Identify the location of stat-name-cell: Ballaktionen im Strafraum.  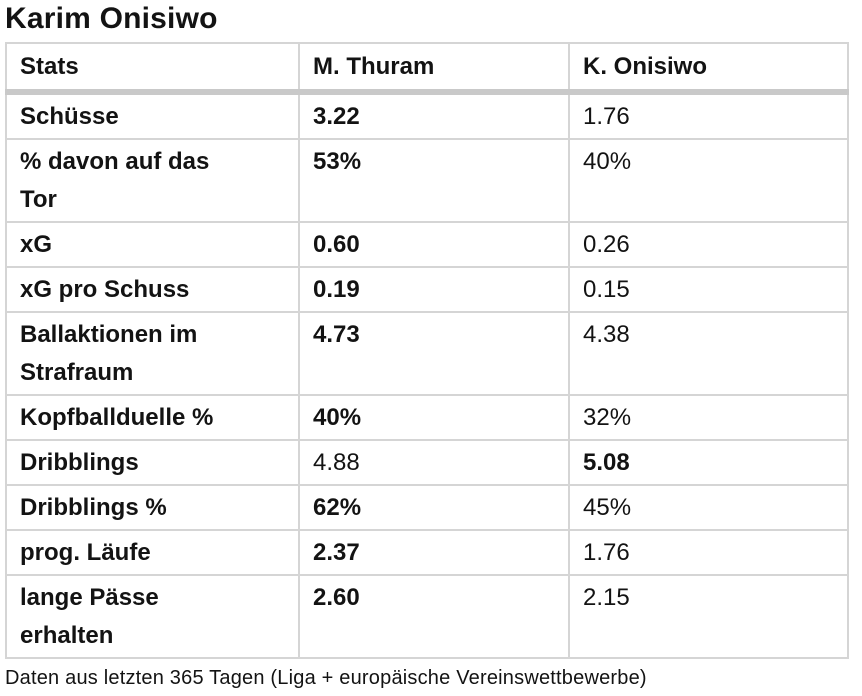
(152, 353).